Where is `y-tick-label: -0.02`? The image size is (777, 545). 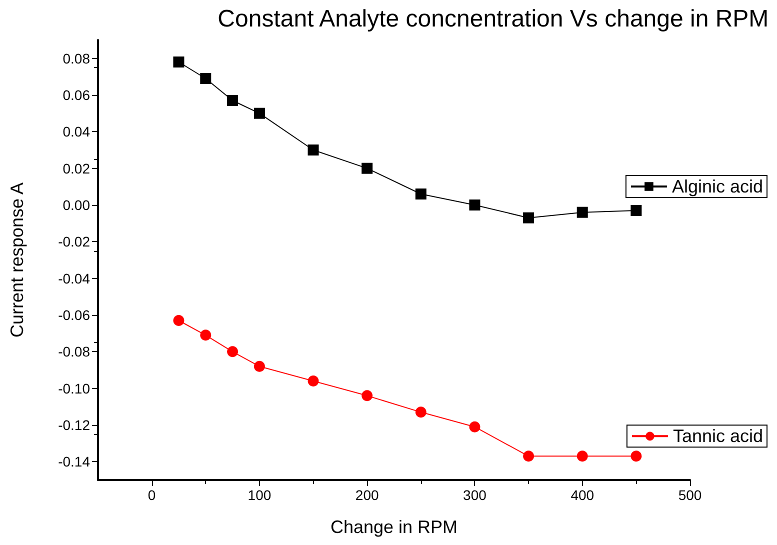
y-tick-label: -0.02 is located at coordinates (74, 242).